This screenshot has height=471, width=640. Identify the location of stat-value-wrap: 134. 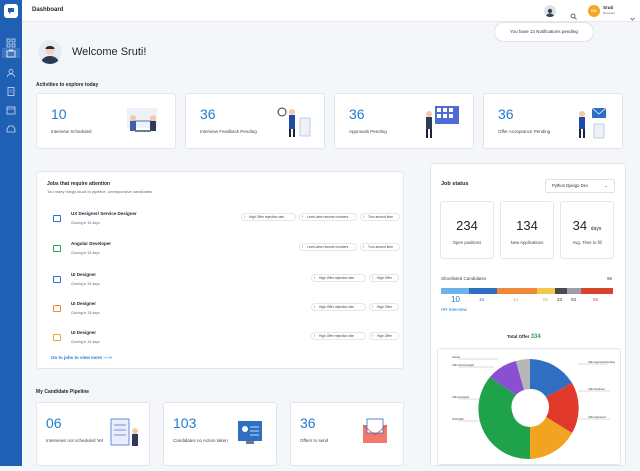
(527, 225).